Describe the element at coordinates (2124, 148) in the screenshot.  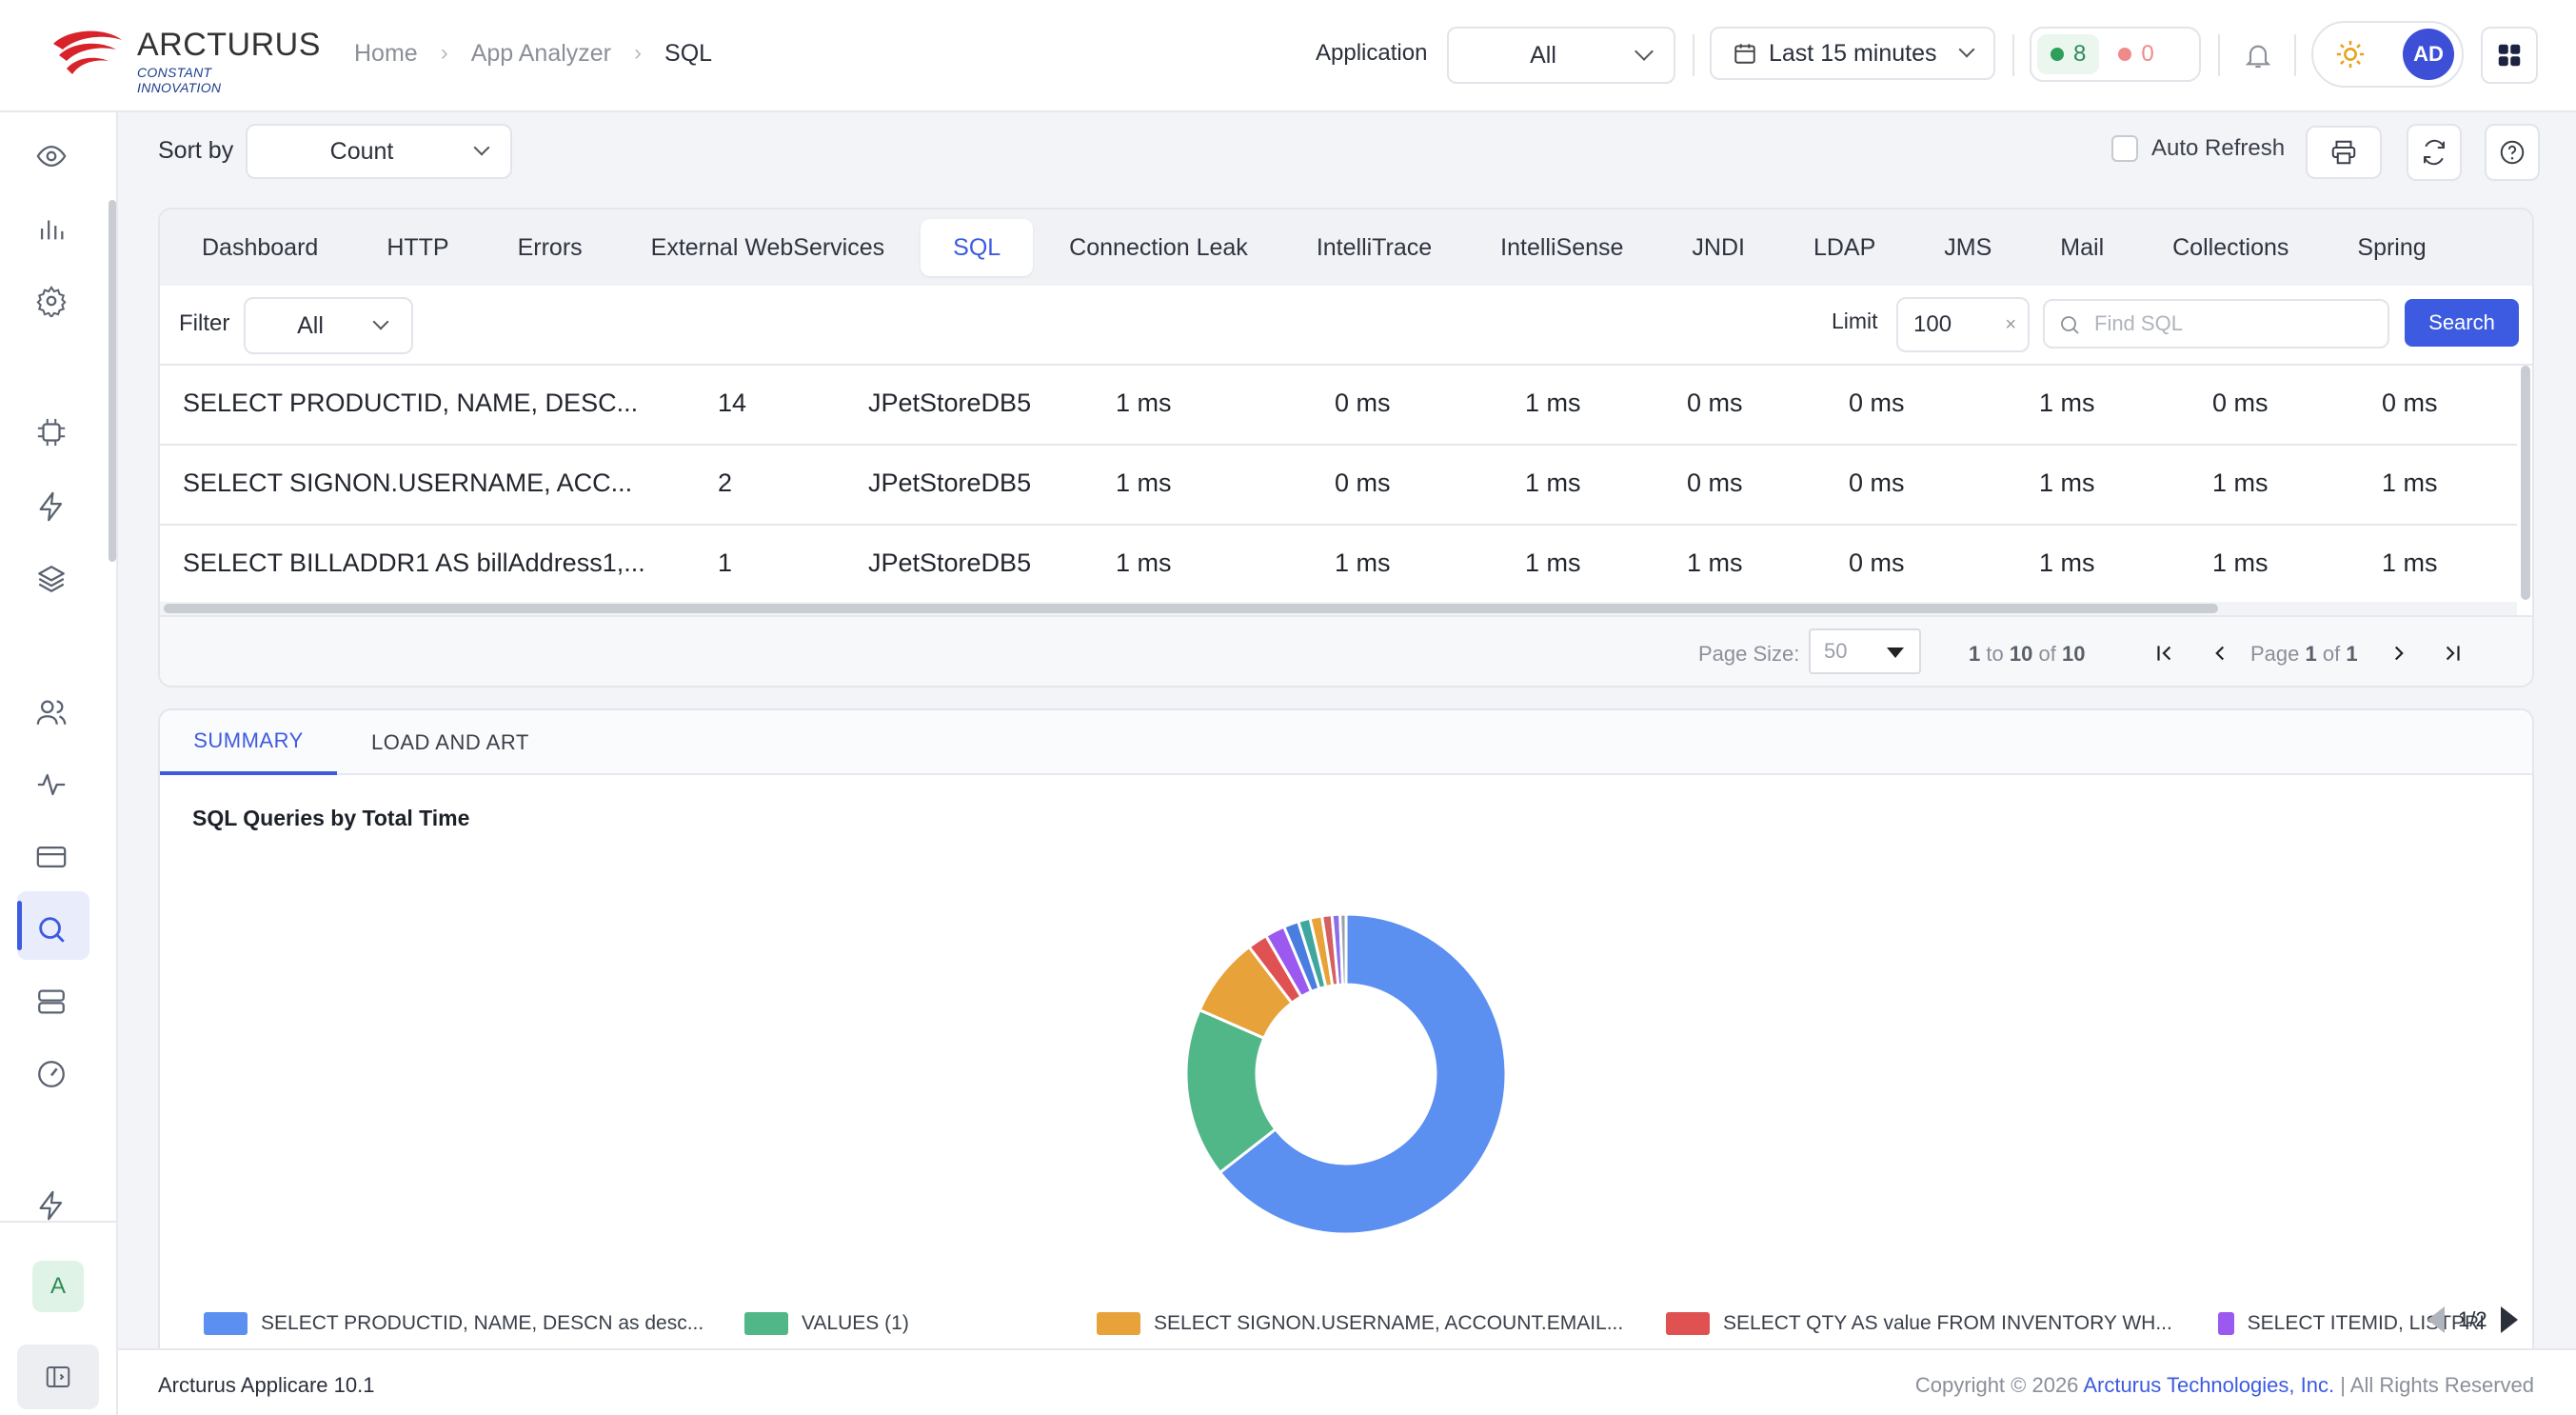
I see `auto-refresh-checkbox` at that location.